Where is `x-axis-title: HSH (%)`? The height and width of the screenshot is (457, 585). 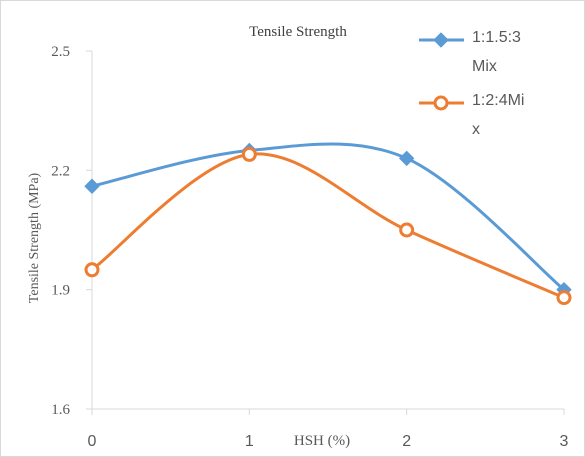
x-axis-title: HSH (%) is located at coordinates (322, 441).